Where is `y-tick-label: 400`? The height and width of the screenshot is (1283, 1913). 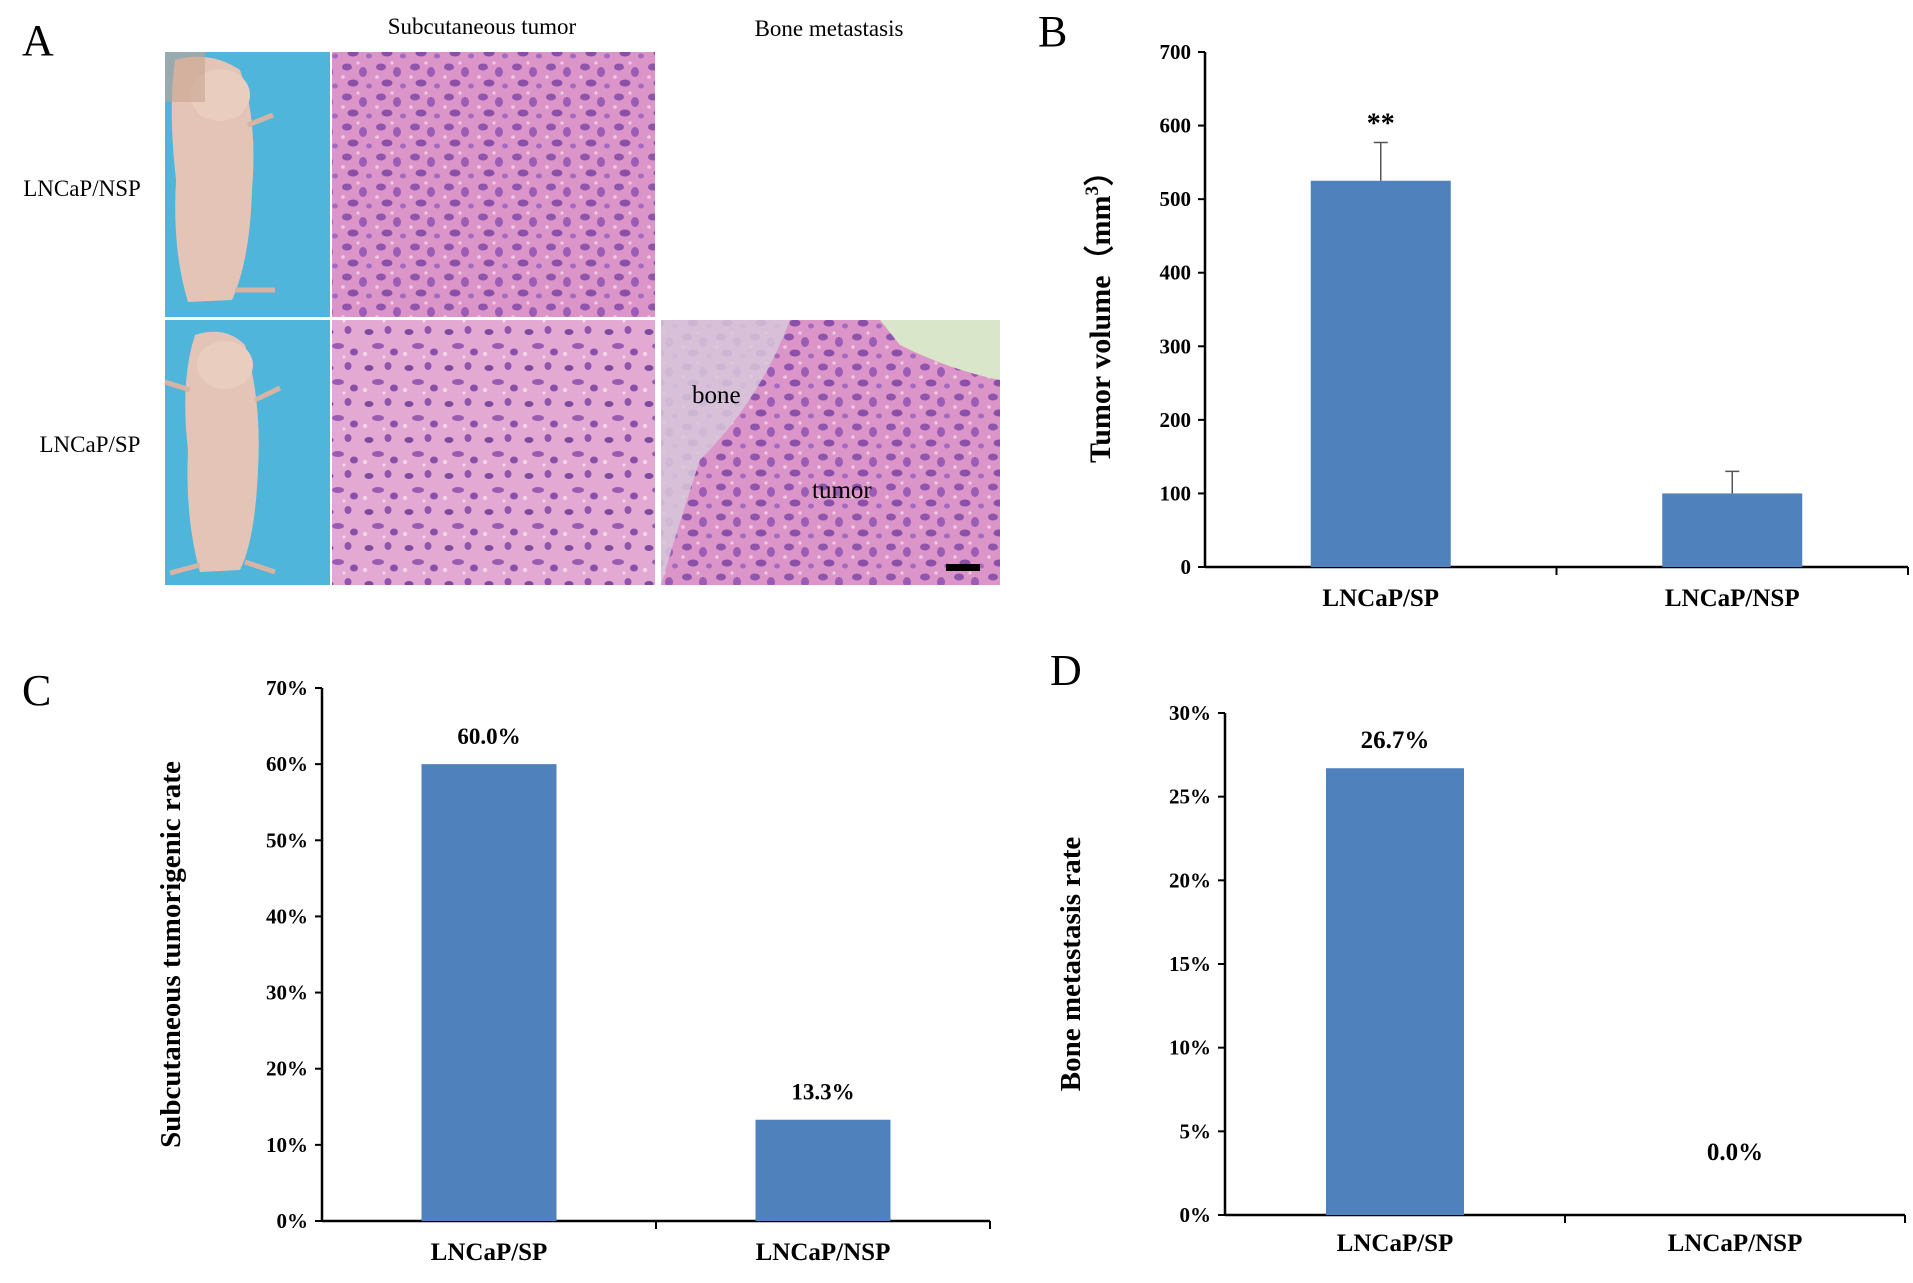 y-tick-label: 400 is located at coordinates (1176, 273).